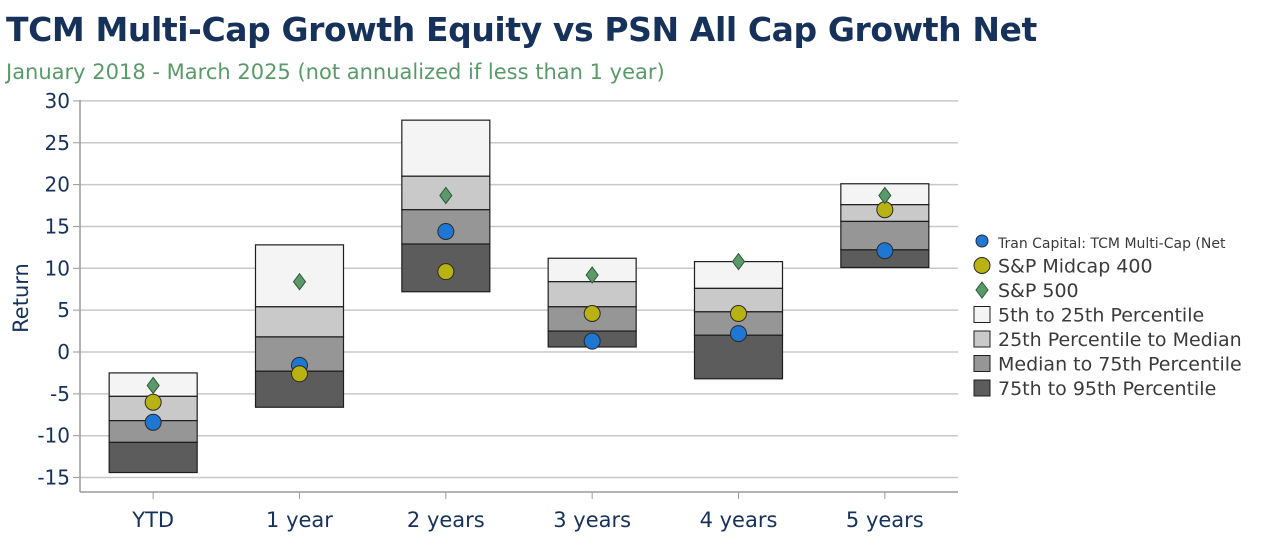  I want to click on legend-marker-diamond, so click(982, 290).